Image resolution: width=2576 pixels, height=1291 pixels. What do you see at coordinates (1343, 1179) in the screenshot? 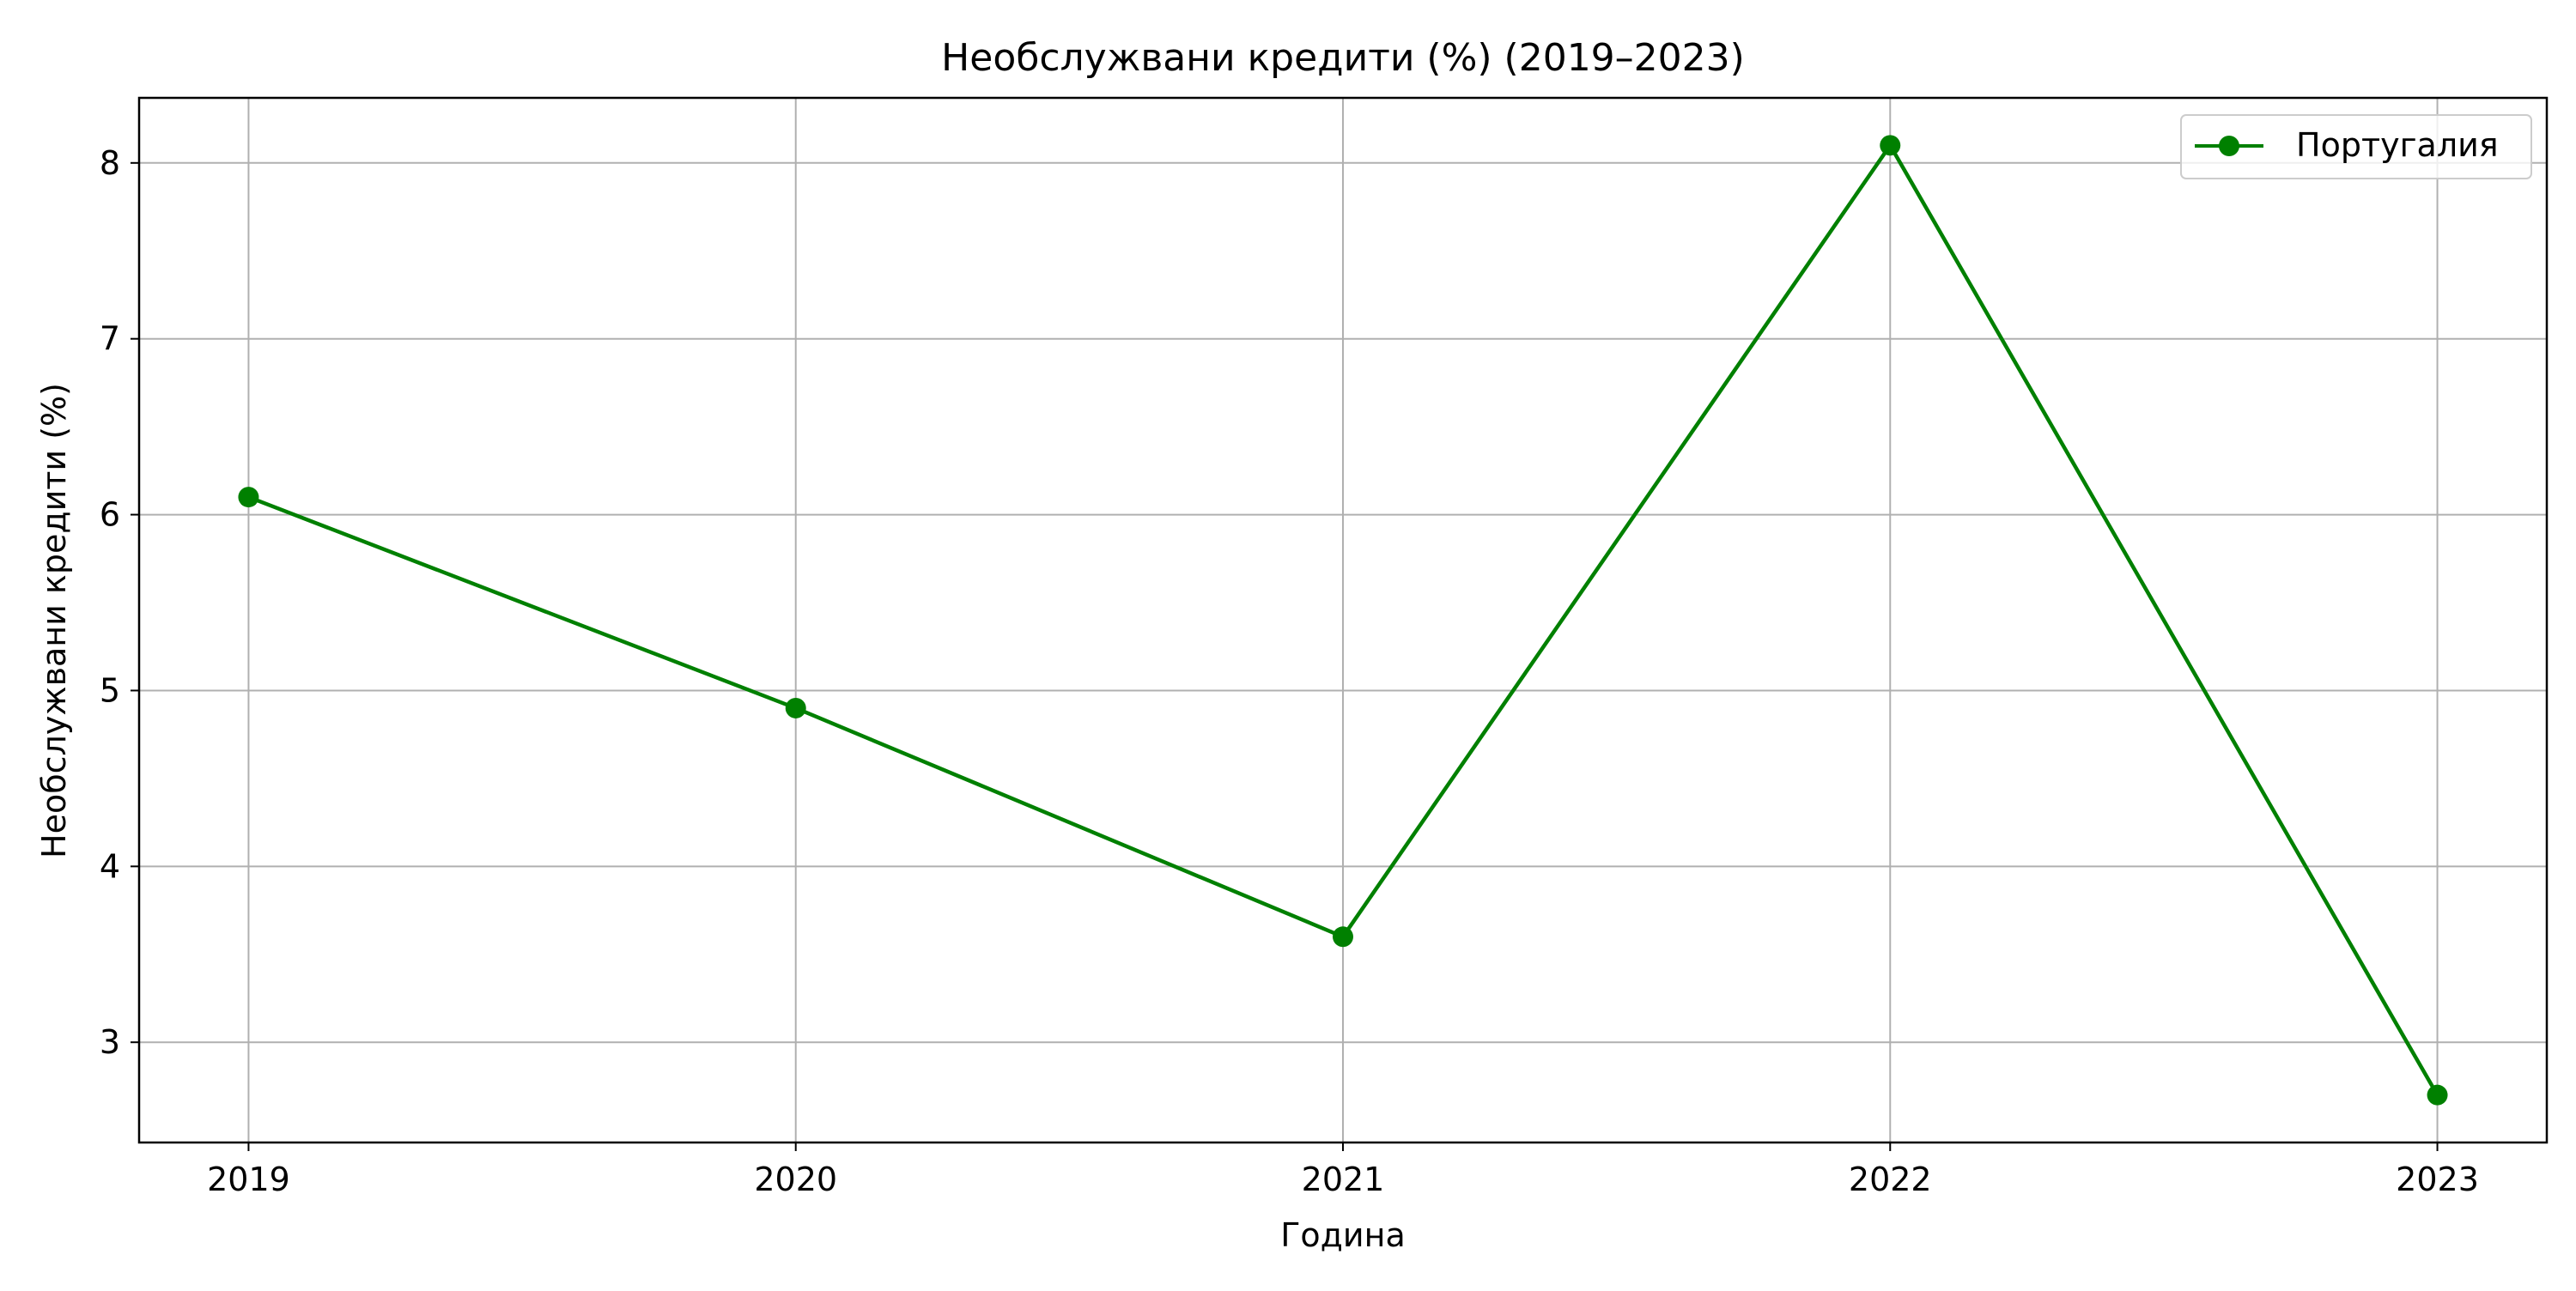
I see `x-tick-label: 2021` at bounding box center [1343, 1179].